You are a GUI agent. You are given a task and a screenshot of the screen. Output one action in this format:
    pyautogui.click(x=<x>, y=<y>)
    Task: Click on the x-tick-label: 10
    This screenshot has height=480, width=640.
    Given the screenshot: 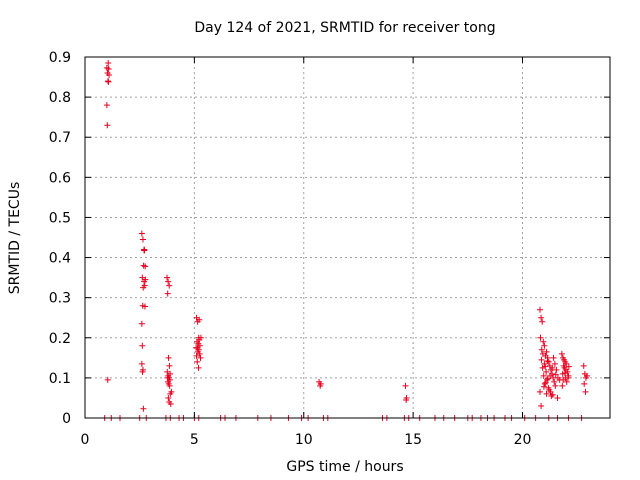 What is the action you would take?
    pyautogui.click(x=304, y=440)
    